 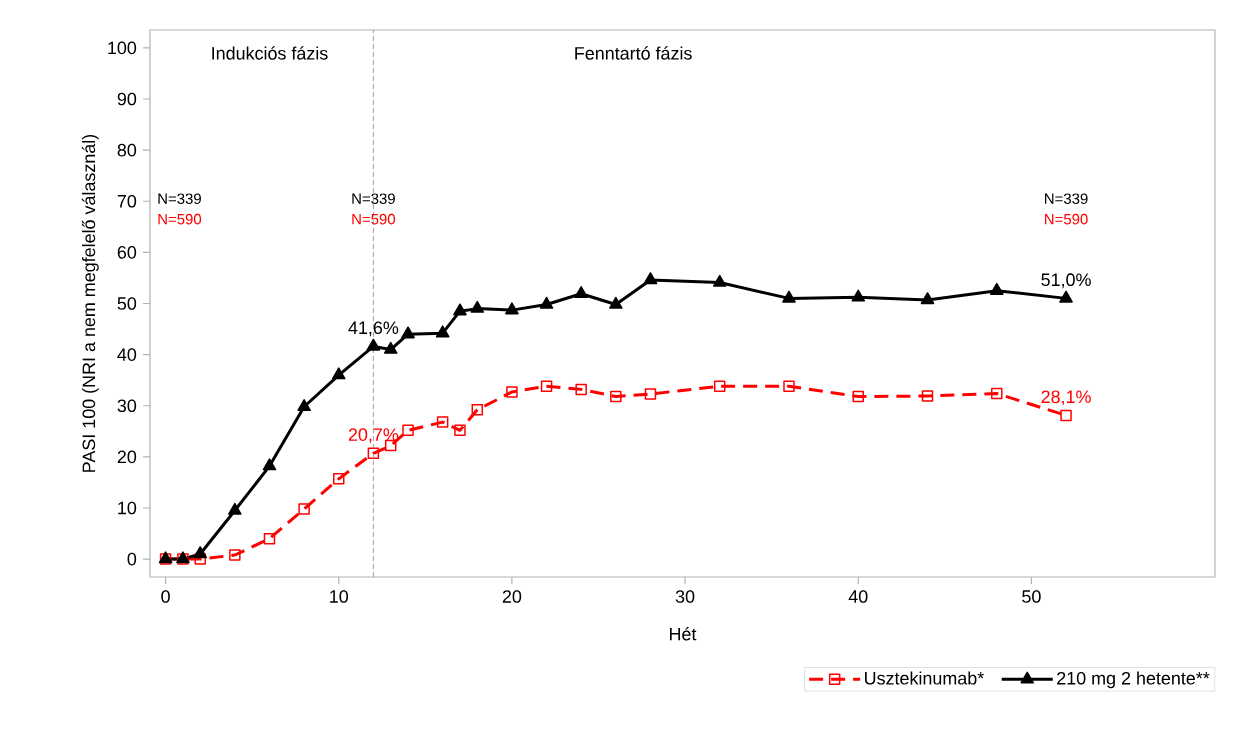 What do you see at coordinates (127, 201) in the screenshot?
I see `y-tick-label: 70` at bounding box center [127, 201].